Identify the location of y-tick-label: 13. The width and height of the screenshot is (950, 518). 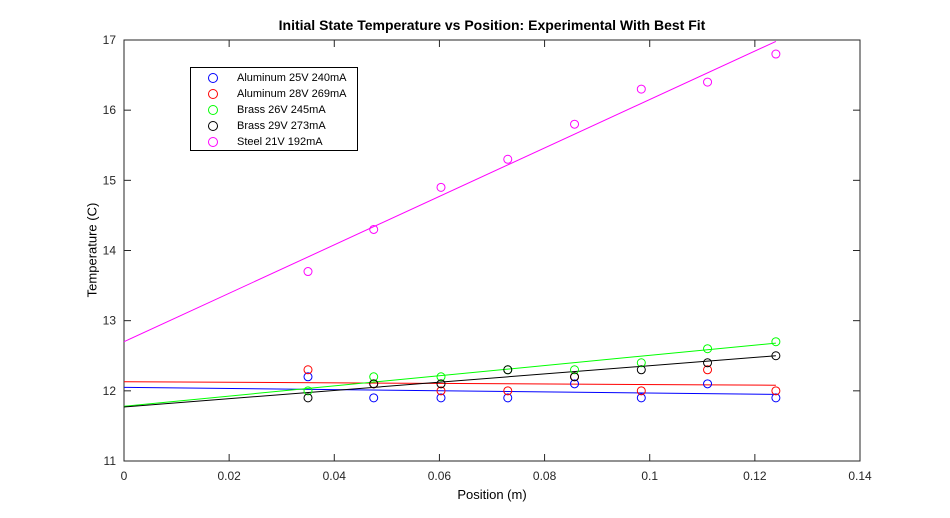
(110, 321).